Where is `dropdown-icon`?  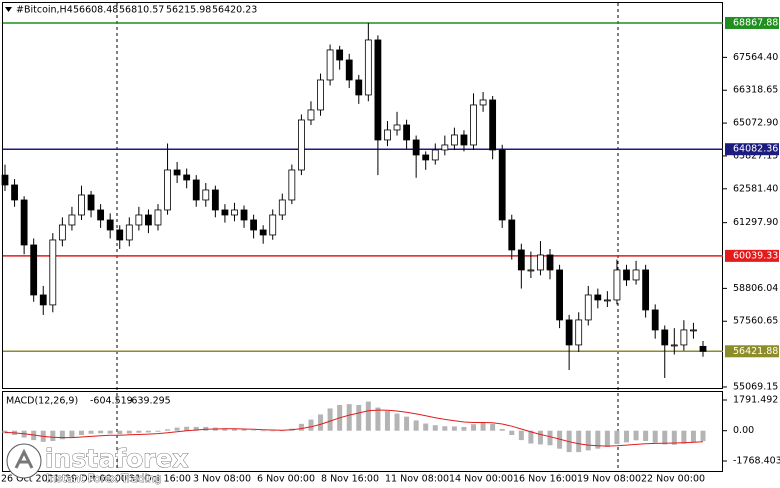 dropdown-icon is located at coordinates (8, 9).